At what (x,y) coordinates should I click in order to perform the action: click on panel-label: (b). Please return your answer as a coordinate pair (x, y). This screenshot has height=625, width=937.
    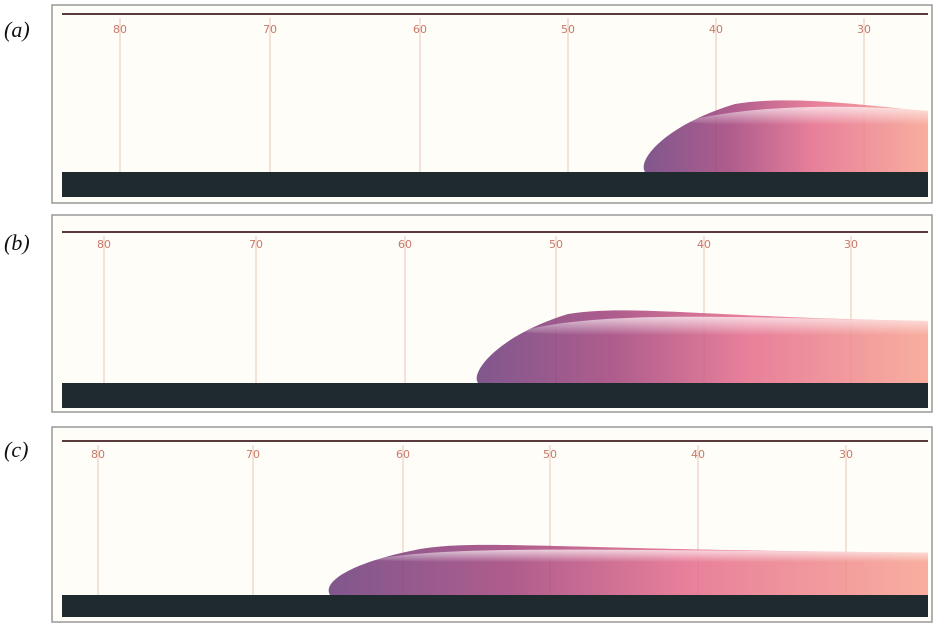
    Looking at the image, I should click on (17, 242).